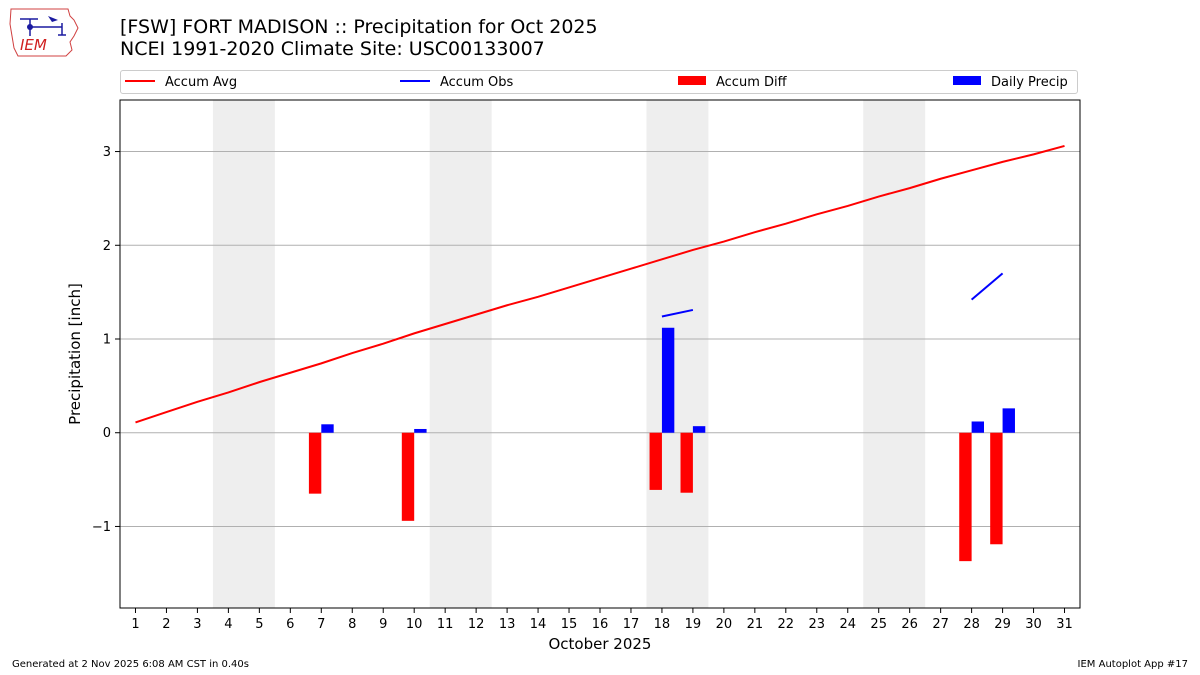 The width and height of the screenshot is (1200, 675). Describe the element at coordinates (352, 624) in the screenshot. I see `x-tick-label: 8` at that location.